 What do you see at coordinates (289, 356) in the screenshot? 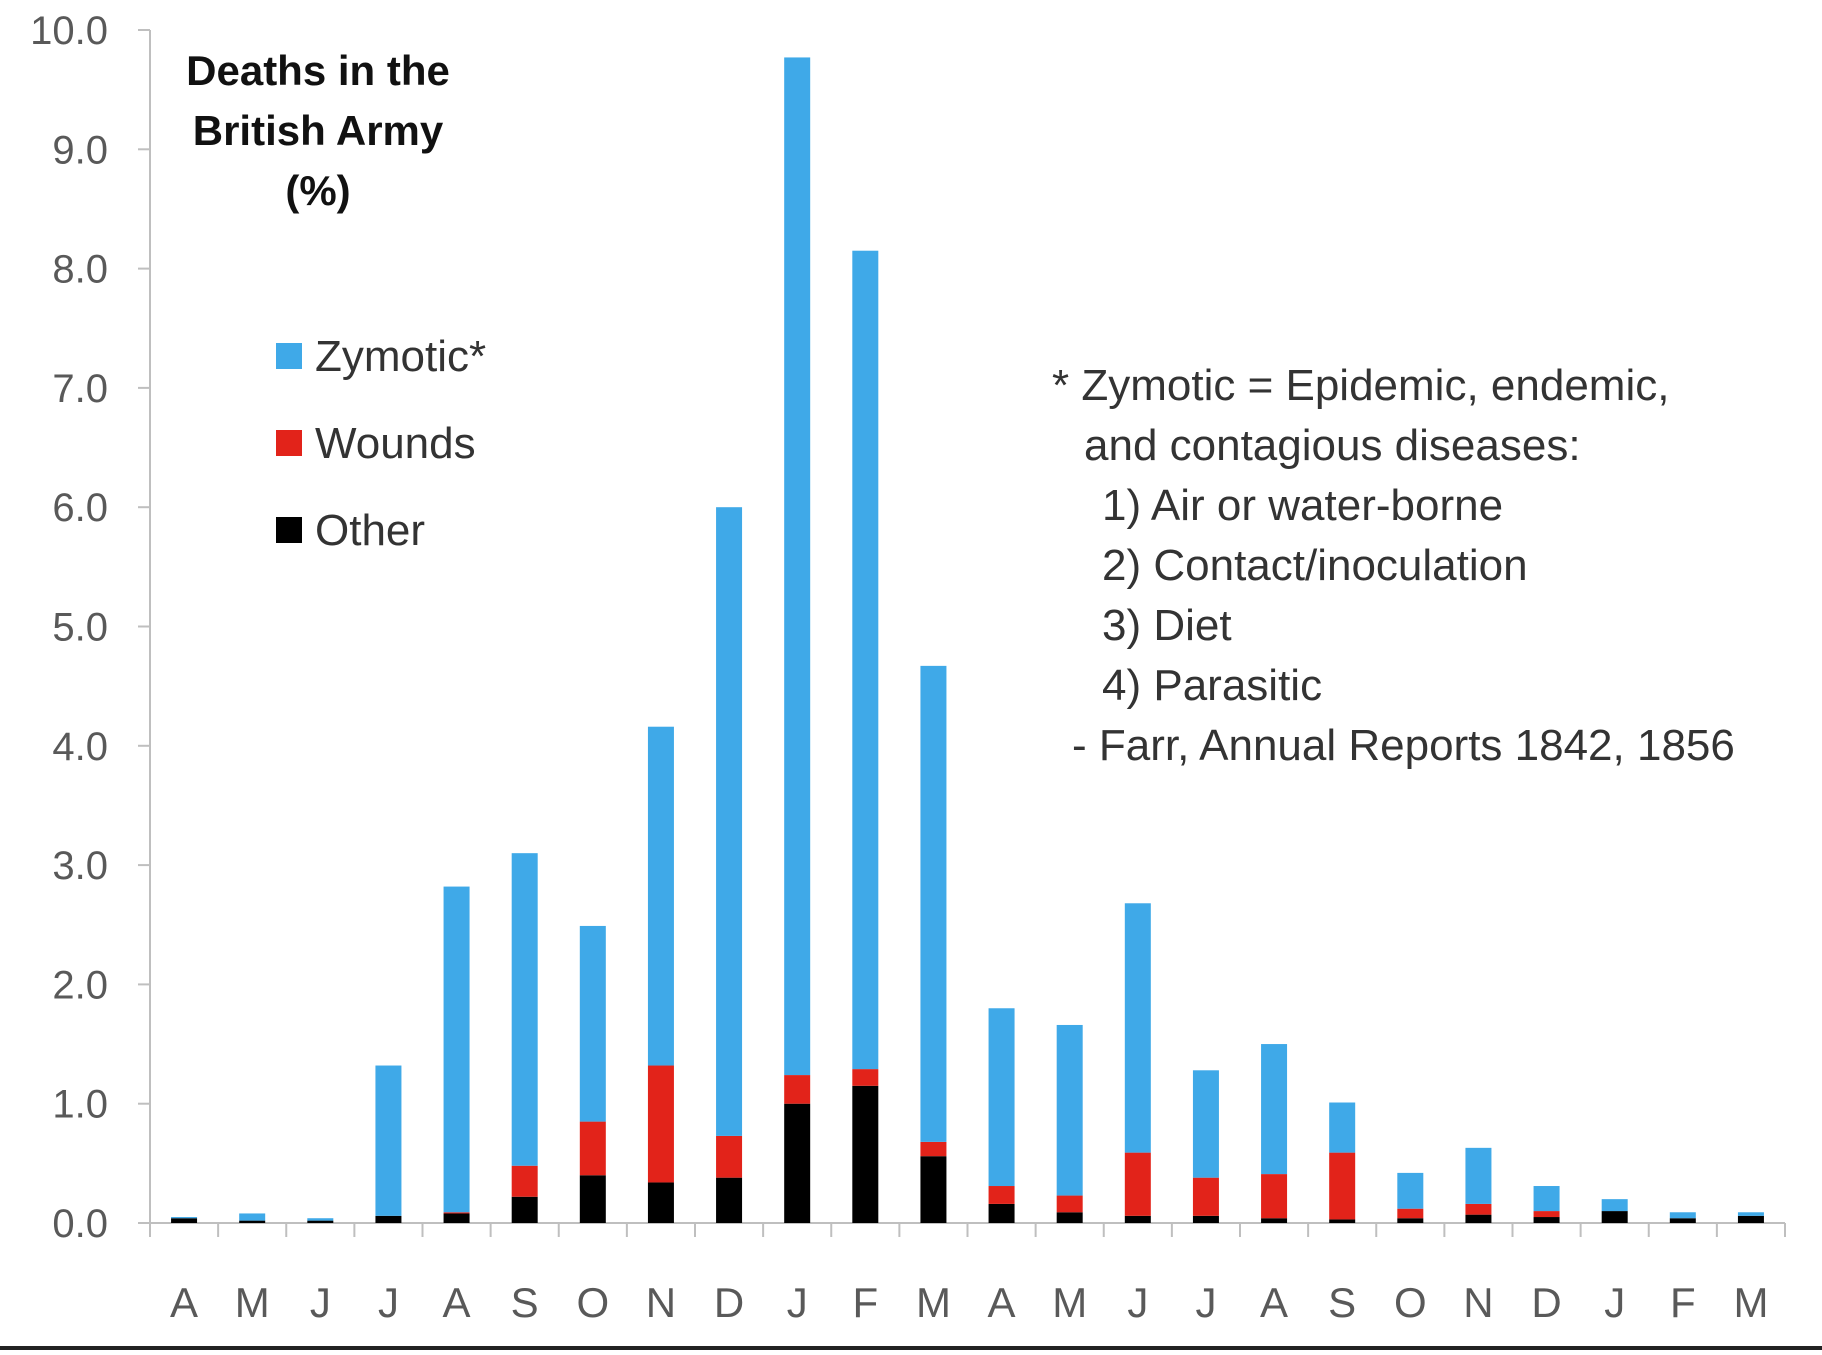
I see `legend-swatch-zymotic` at bounding box center [289, 356].